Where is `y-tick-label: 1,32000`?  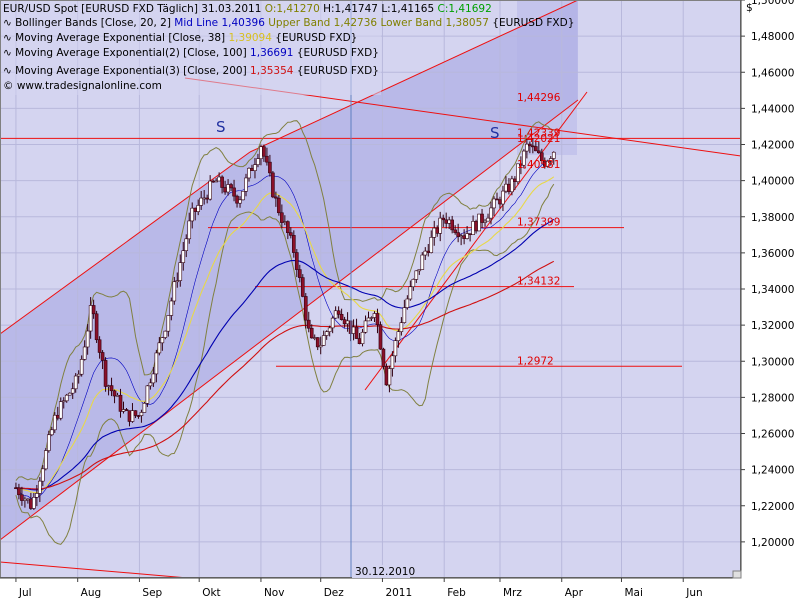 y-tick-label: 1,32000 is located at coordinates (772, 326).